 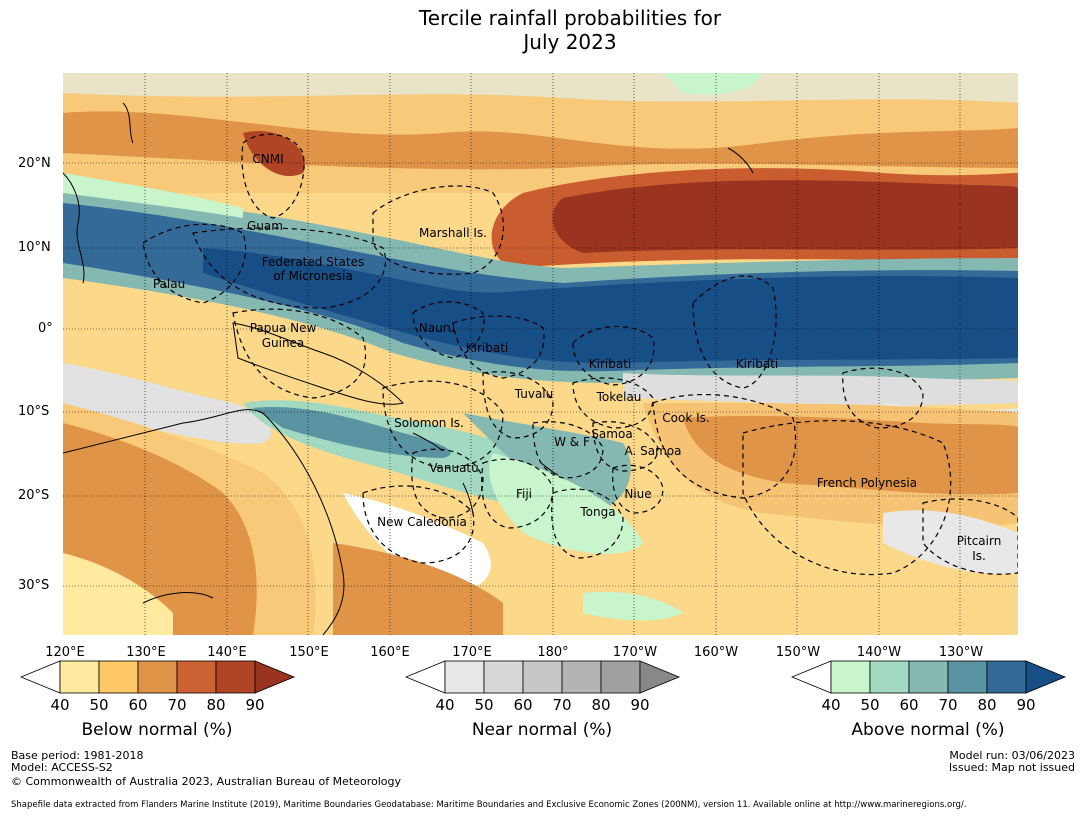 What do you see at coordinates (534, 394) in the screenshot?
I see `region-label: Tuvalu` at bounding box center [534, 394].